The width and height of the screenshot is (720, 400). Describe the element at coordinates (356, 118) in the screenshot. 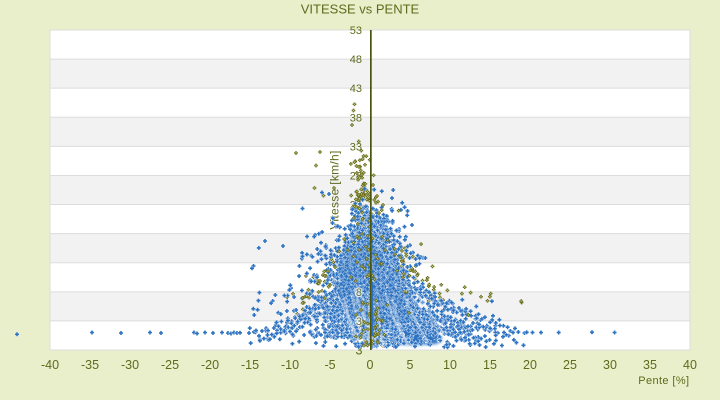

I see `svg-text: 38` at that location.